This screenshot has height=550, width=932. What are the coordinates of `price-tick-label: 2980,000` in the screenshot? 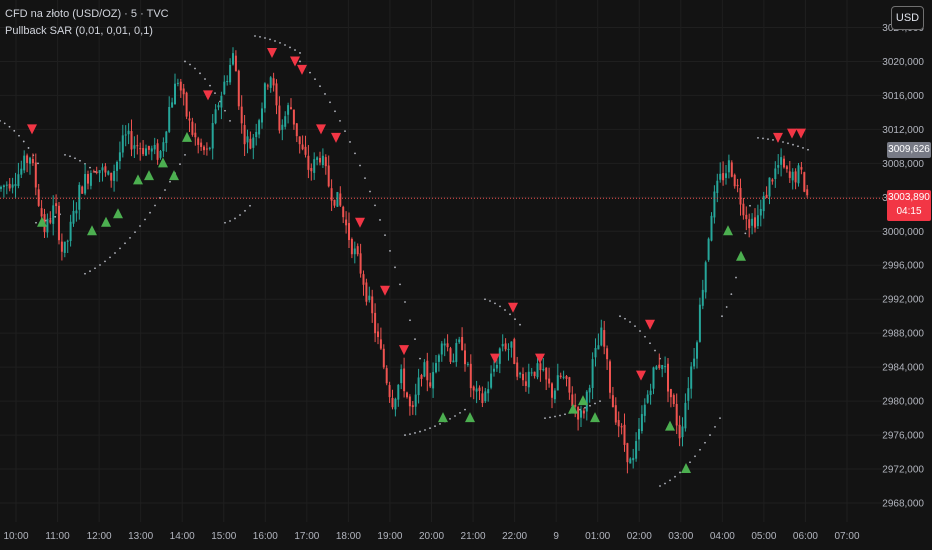 It's located at (903, 402).